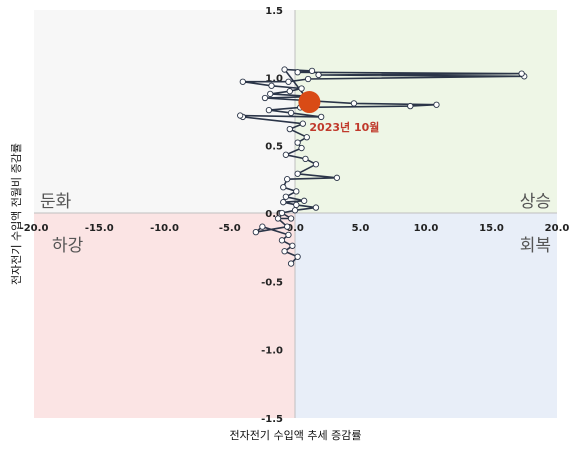 The width and height of the screenshot is (573, 450). What do you see at coordinates (272, 282) in the screenshot?
I see `y-tick-label: -0.5` at bounding box center [272, 282].